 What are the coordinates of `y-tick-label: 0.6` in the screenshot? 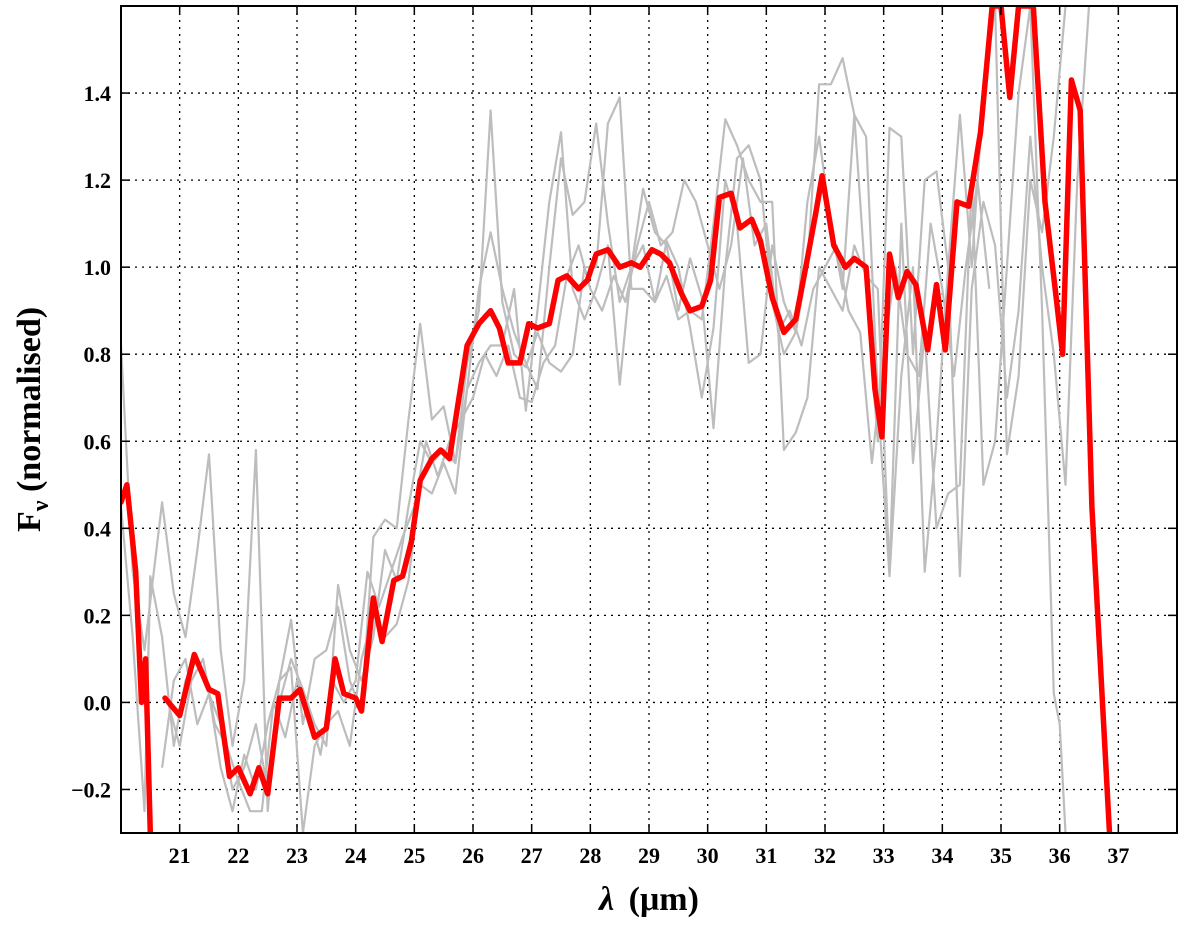 It's located at (98, 441).